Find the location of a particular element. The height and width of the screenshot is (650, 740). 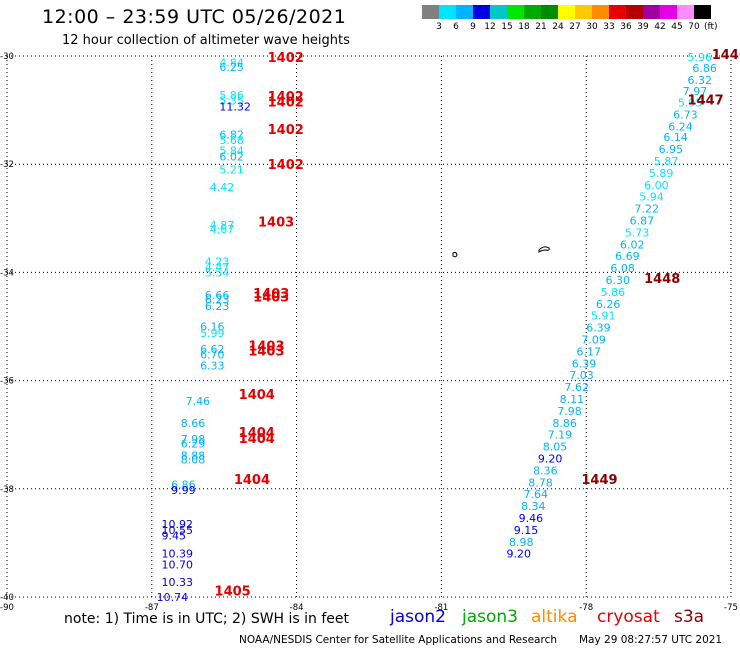

lat-tick-label: -38 is located at coordinates (7, 490).